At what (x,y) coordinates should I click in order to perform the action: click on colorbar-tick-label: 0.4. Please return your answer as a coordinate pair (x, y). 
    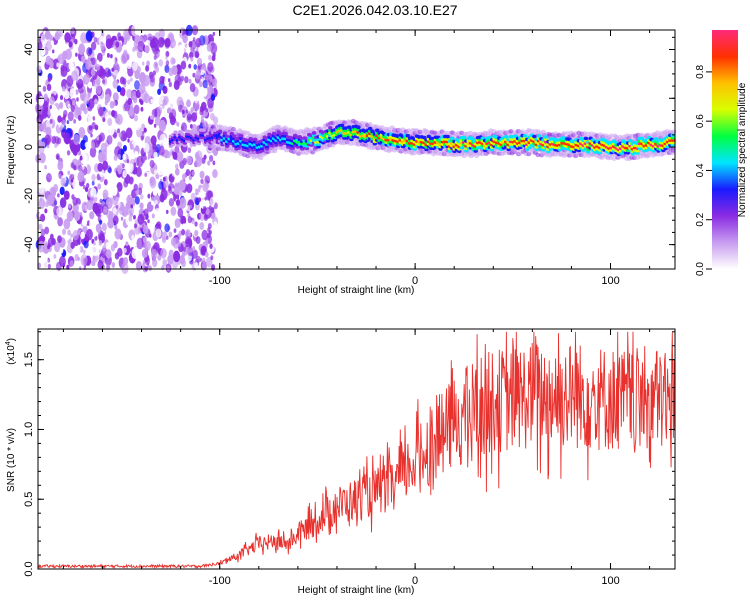
    Looking at the image, I should click on (700, 170).